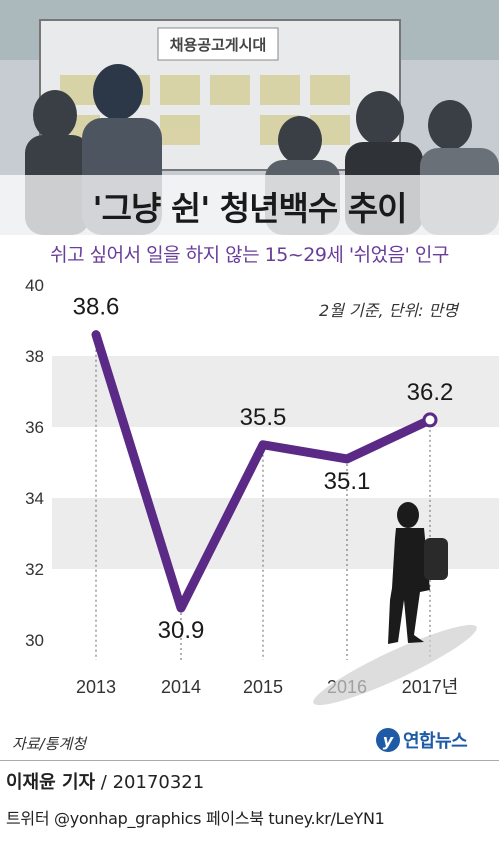  I want to click on data-label: 35.5, so click(263, 417).